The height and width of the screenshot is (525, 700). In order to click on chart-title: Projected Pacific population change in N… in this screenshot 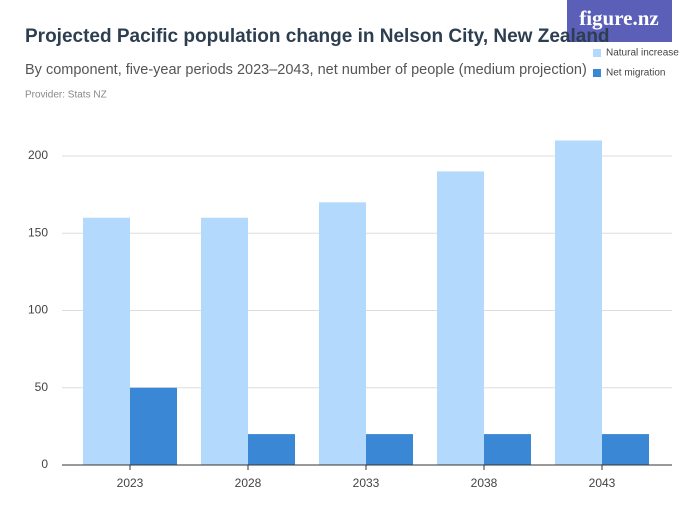, I will do `click(317, 36)`.